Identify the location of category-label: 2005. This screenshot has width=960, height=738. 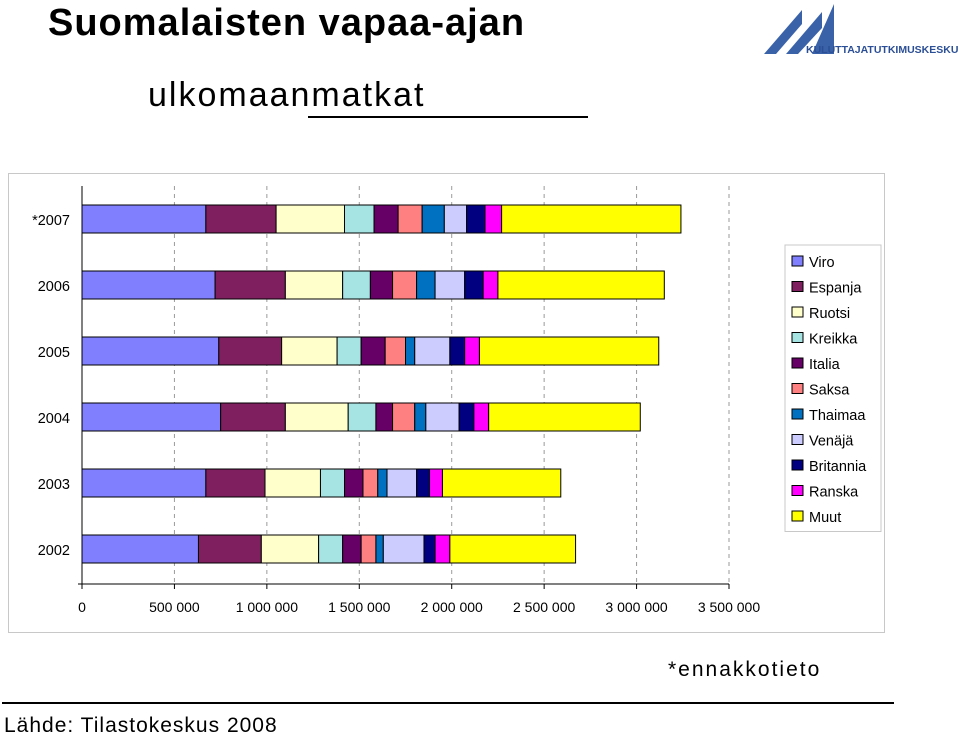
(54, 353).